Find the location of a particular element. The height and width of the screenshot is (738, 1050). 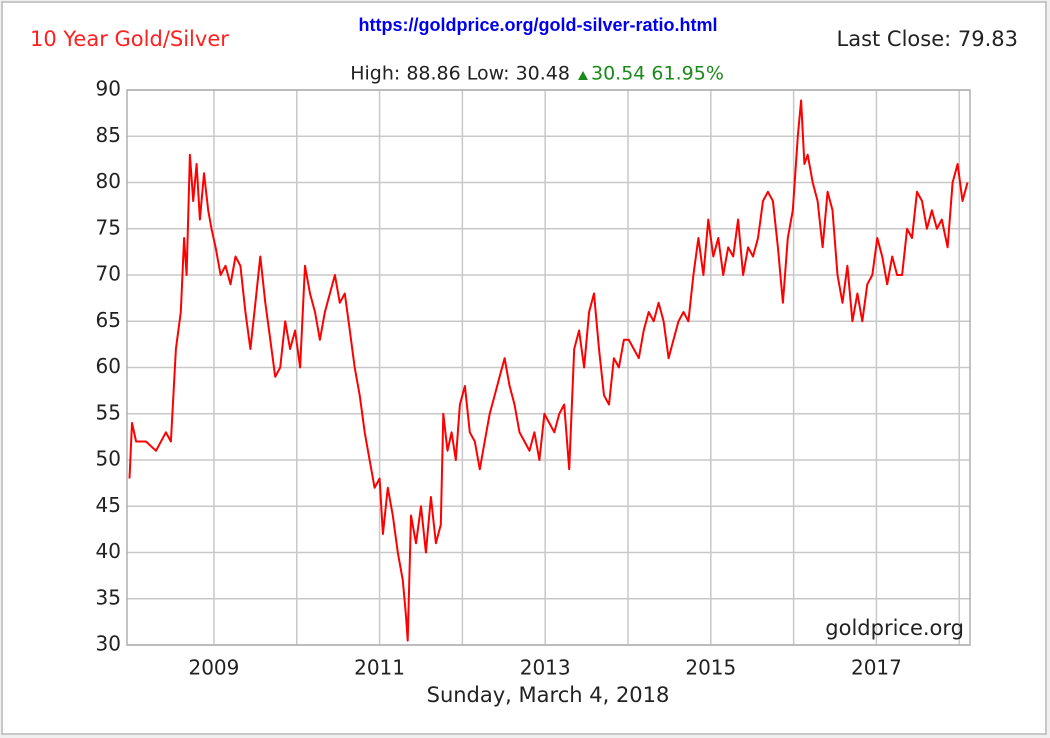

x-tick-label: 2017 is located at coordinates (876, 668).